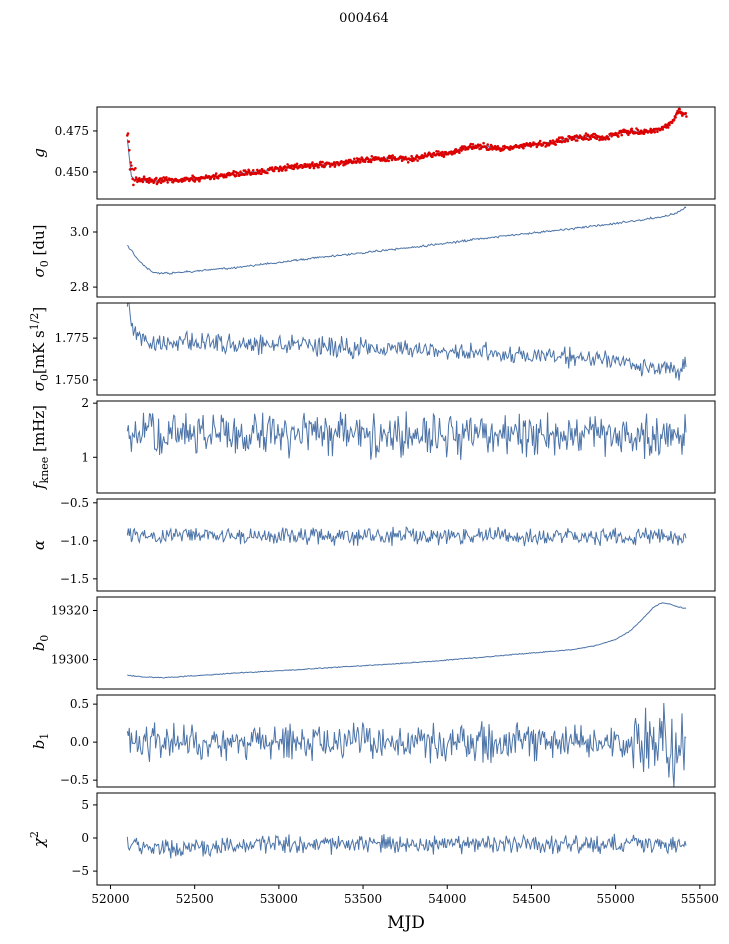 Image resolution: width=729 pixels, height=944 pixels. I want to click on series-g-fit-line, so click(406, 146).